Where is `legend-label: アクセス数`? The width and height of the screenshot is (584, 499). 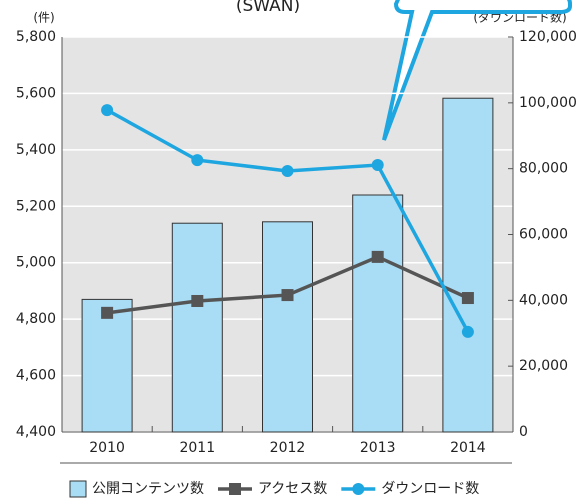
legend-label: アクセス数 is located at coordinates (292, 489).